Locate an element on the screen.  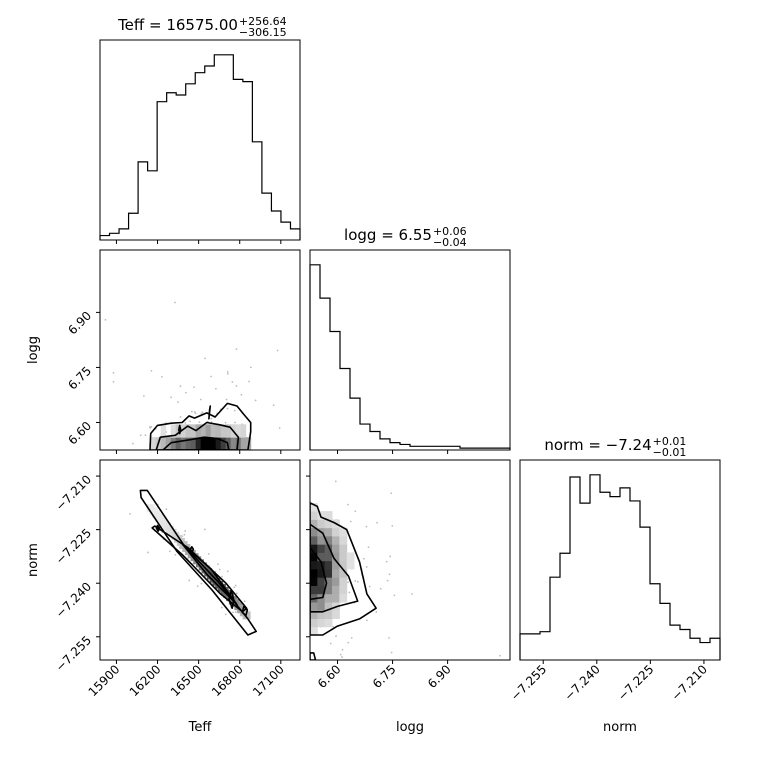
y-tick-label: −7.225 is located at coordinates (73, 546).